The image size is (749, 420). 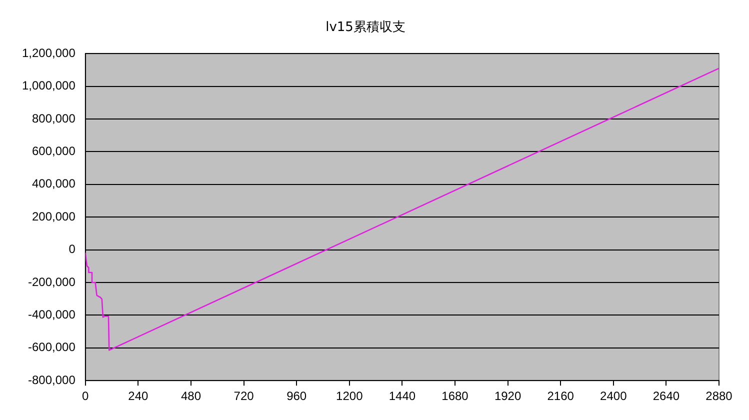 I want to click on x-tick-label: 1920, so click(x=508, y=396).